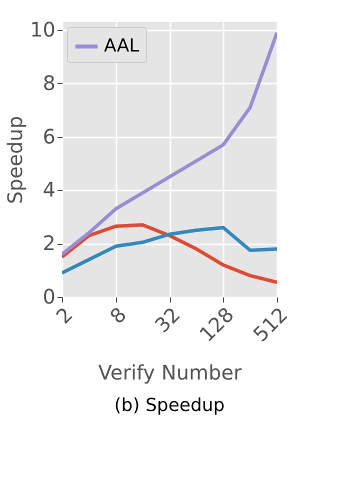 The width and height of the screenshot is (359, 494). What do you see at coordinates (49, 82) in the screenshot?
I see `y-tick-label: 8` at bounding box center [49, 82].